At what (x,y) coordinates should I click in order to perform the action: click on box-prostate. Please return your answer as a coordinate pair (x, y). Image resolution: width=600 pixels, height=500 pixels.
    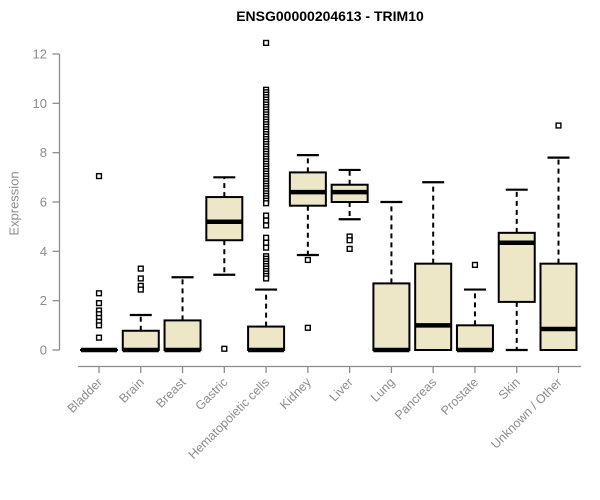
    Looking at the image, I should click on (474, 307).